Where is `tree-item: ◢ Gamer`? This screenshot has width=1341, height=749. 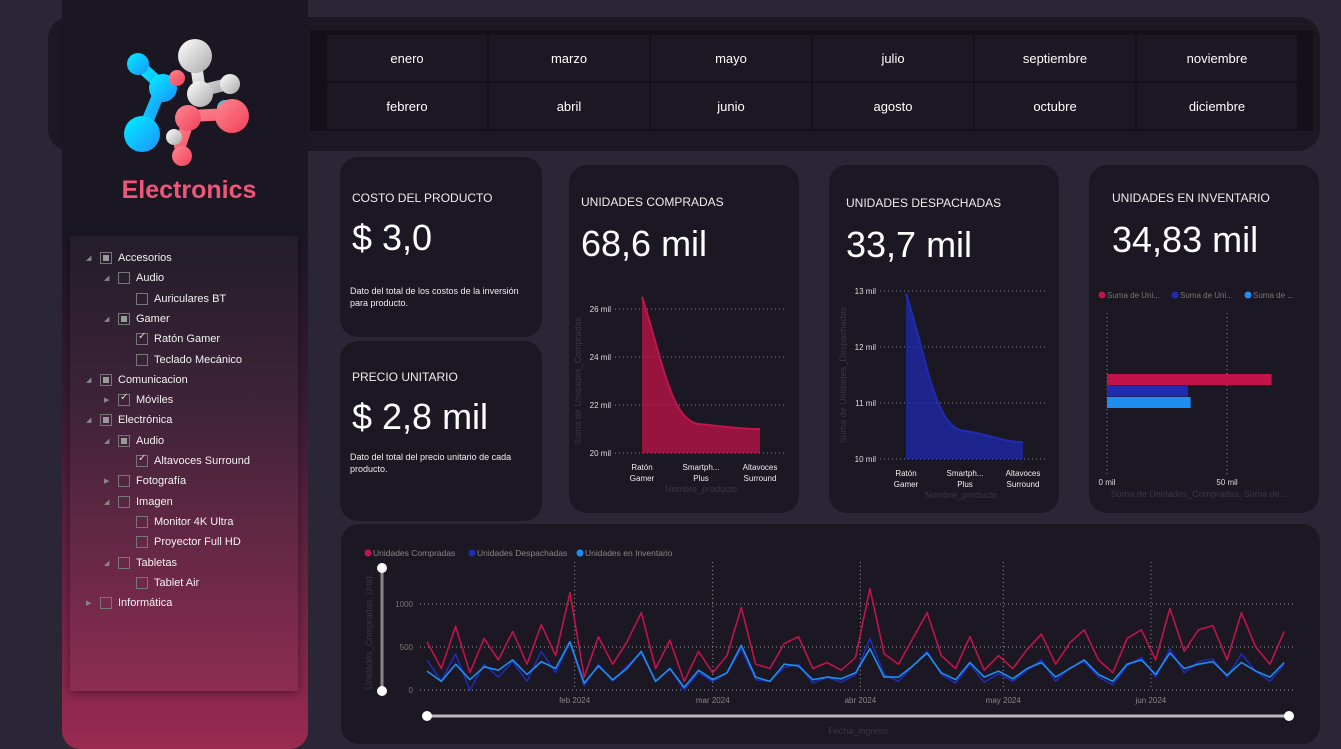
tree-item: ◢ Gamer is located at coordinates (137, 319).